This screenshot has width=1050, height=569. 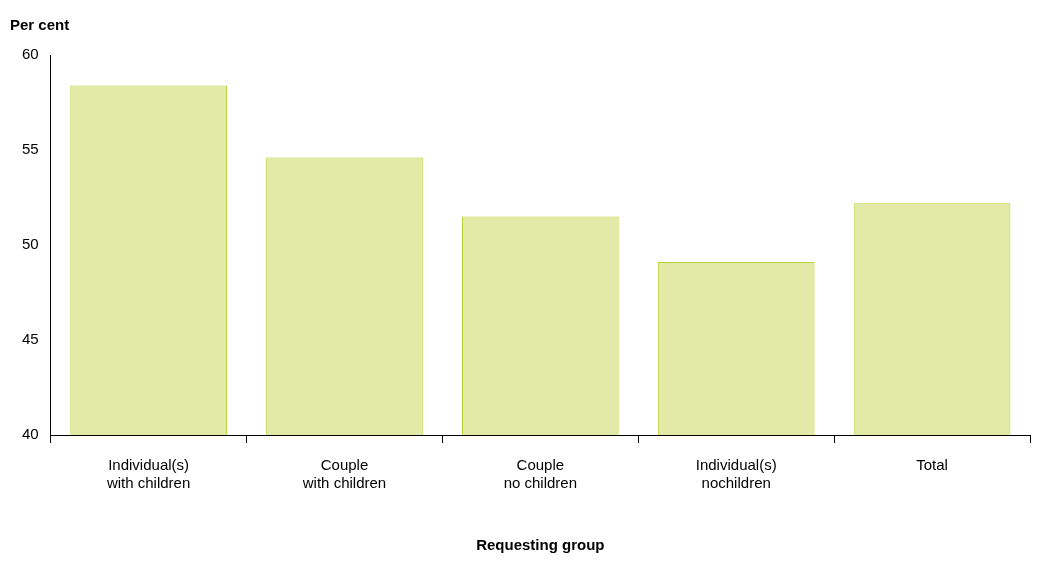 What do you see at coordinates (148, 474) in the screenshot?
I see `x-tick-label: Individual(s) with children` at bounding box center [148, 474].